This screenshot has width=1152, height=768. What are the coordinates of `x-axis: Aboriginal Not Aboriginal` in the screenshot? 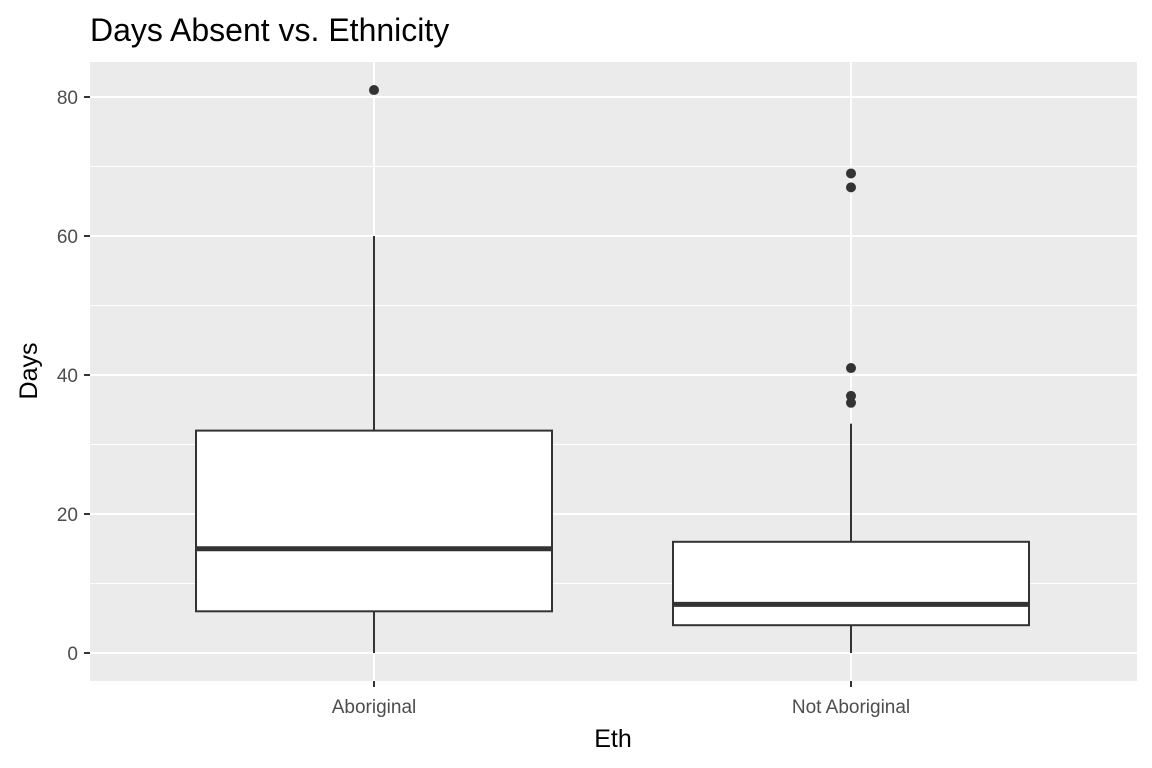 It's located at (621, 699).